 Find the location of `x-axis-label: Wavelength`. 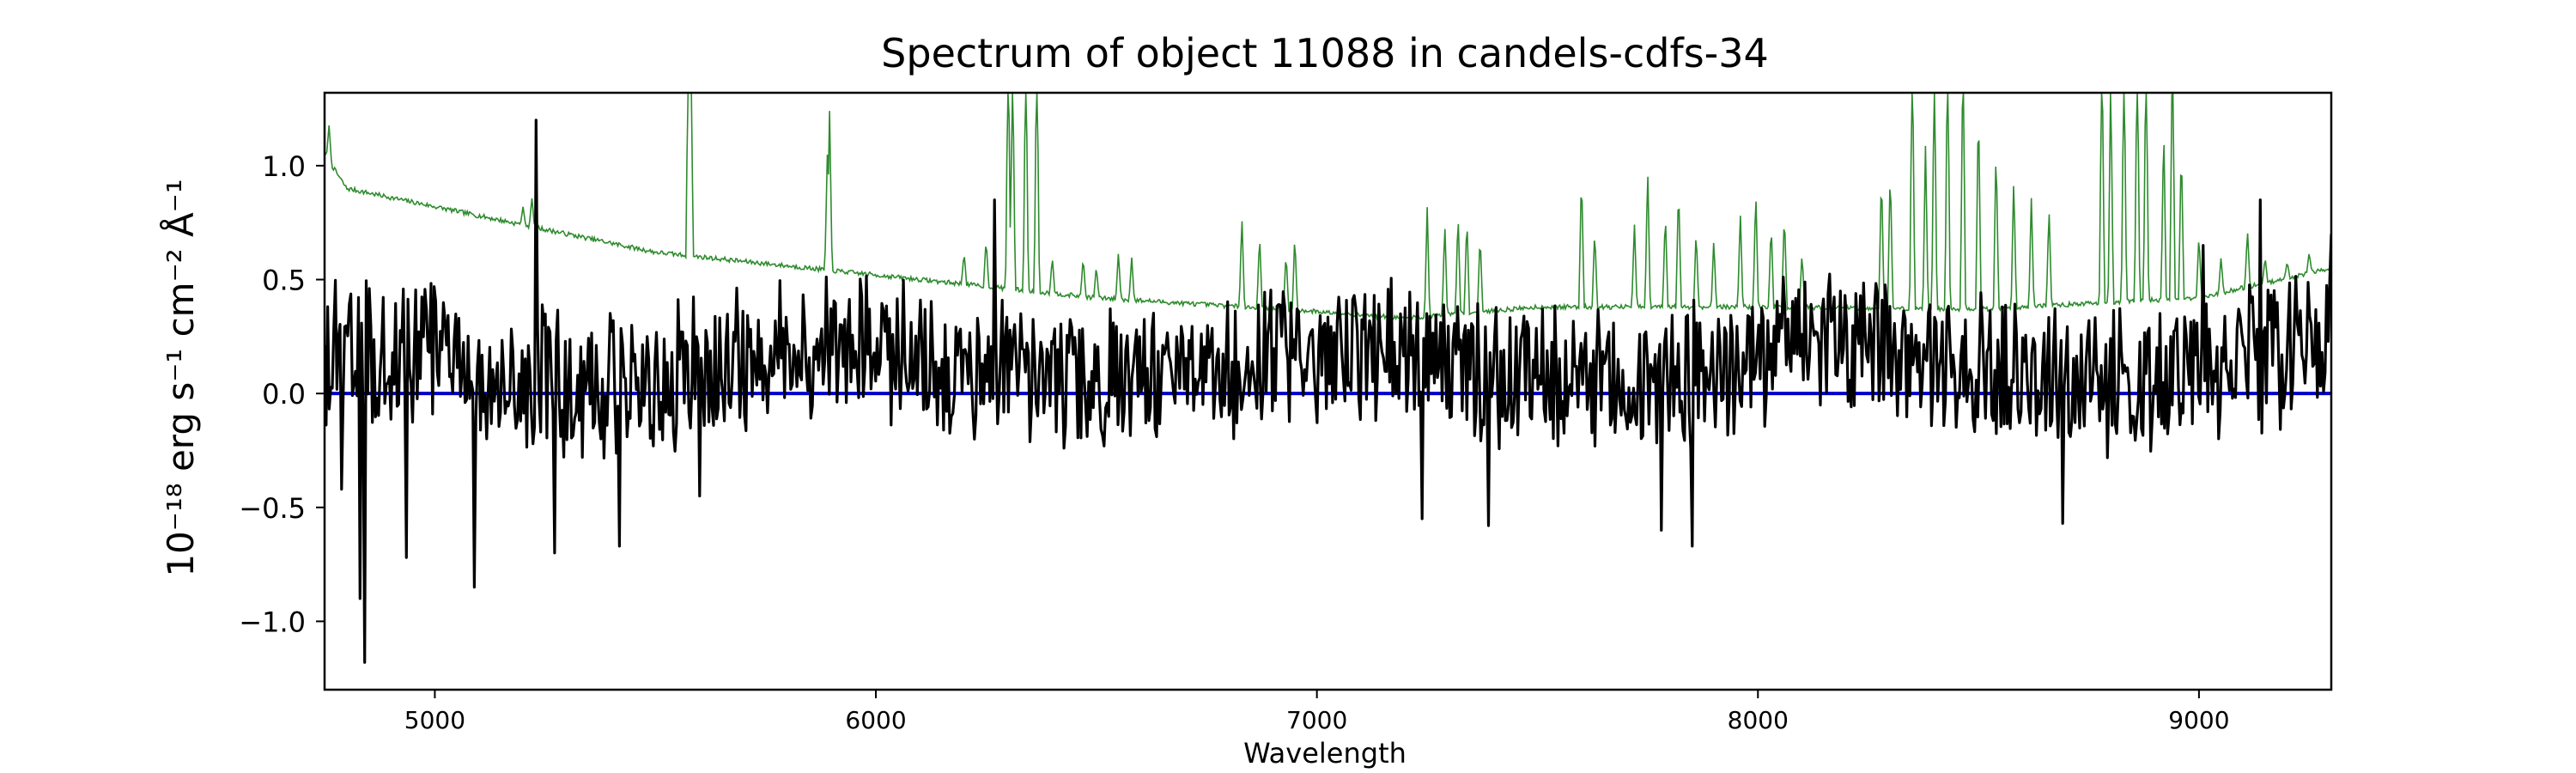

x-axis-label: Wavelength is located at coordinates (1324, 753).